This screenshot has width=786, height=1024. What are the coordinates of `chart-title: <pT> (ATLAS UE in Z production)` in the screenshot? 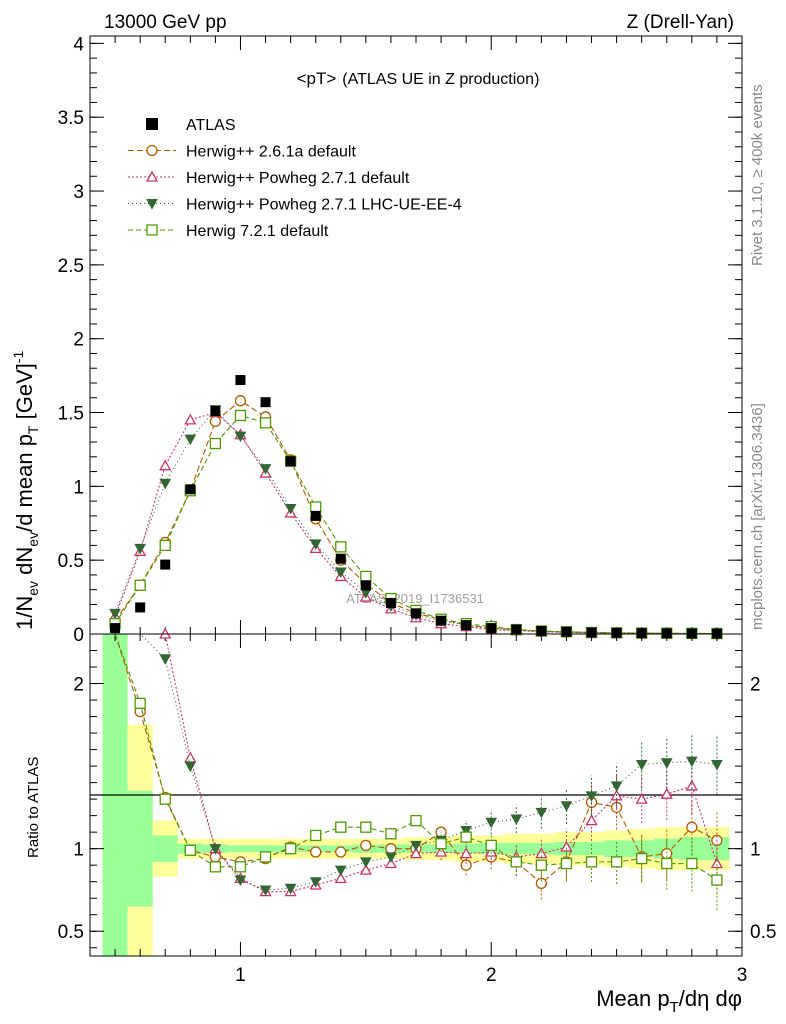 It's located at (418, 78).